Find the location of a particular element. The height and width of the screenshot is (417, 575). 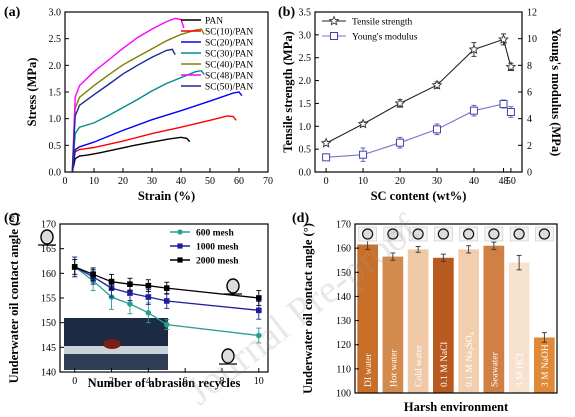

x-tick-label: 0 is located at coordinates (326, 181).